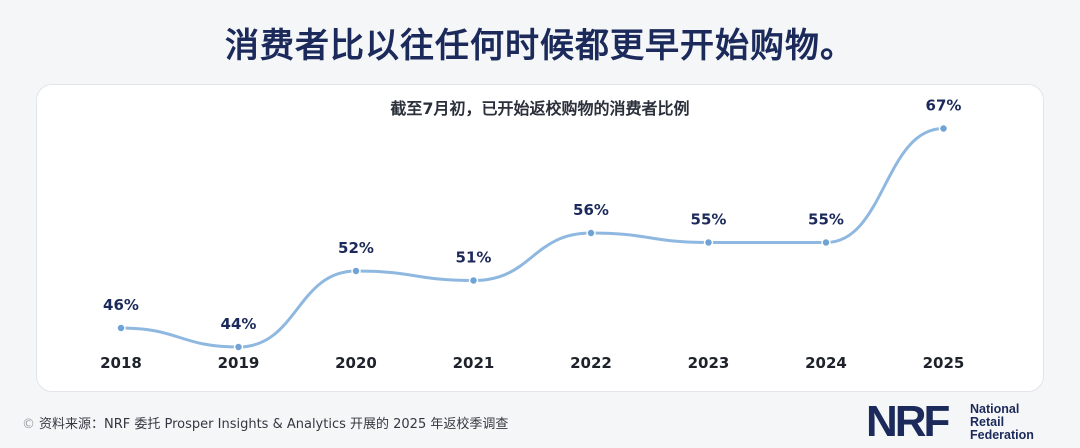 This screenshot has height=448, width=1080. What do you see at coordinates (121, 363) in the screenshot?
I see `x-tick-label: 2018` at bounding box center [121, 363].